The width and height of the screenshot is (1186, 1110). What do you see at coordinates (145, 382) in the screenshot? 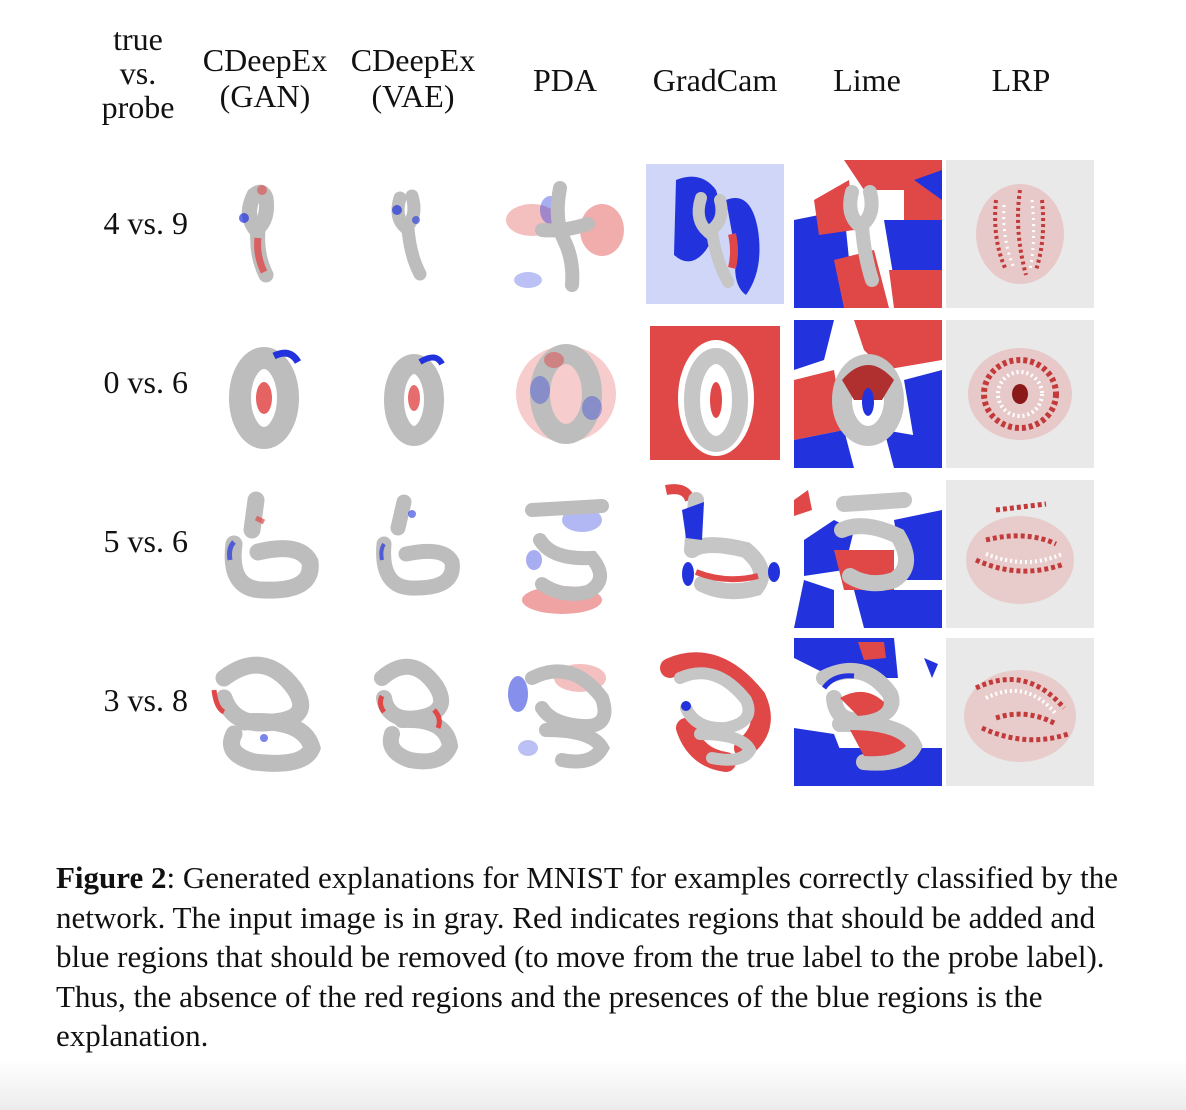
I see `row-label-0-vs-6: 0 vs. 6` at bounding box center [145, 382].